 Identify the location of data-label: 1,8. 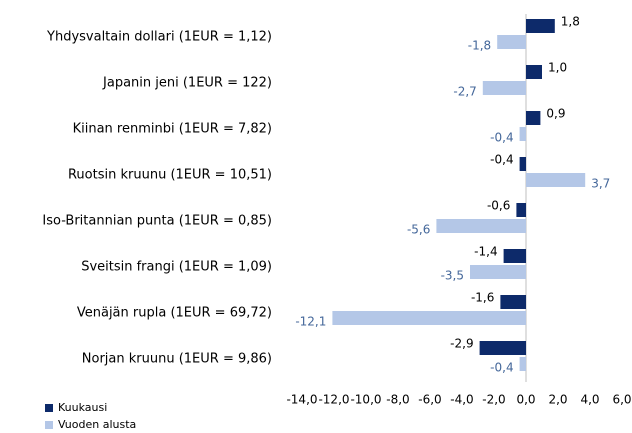
(570, 22).